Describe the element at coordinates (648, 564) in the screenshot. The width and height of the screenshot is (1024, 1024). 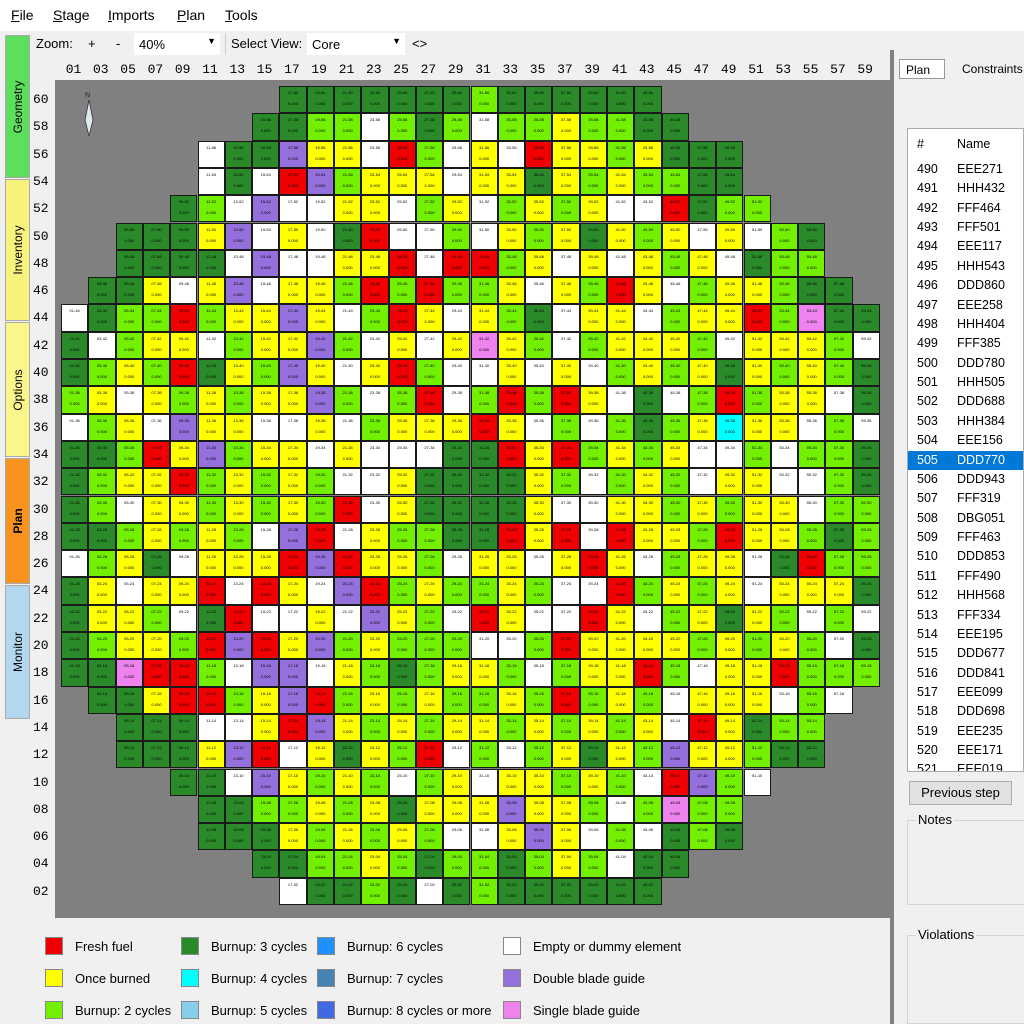
I see `core-cell: 43-26` at that location.